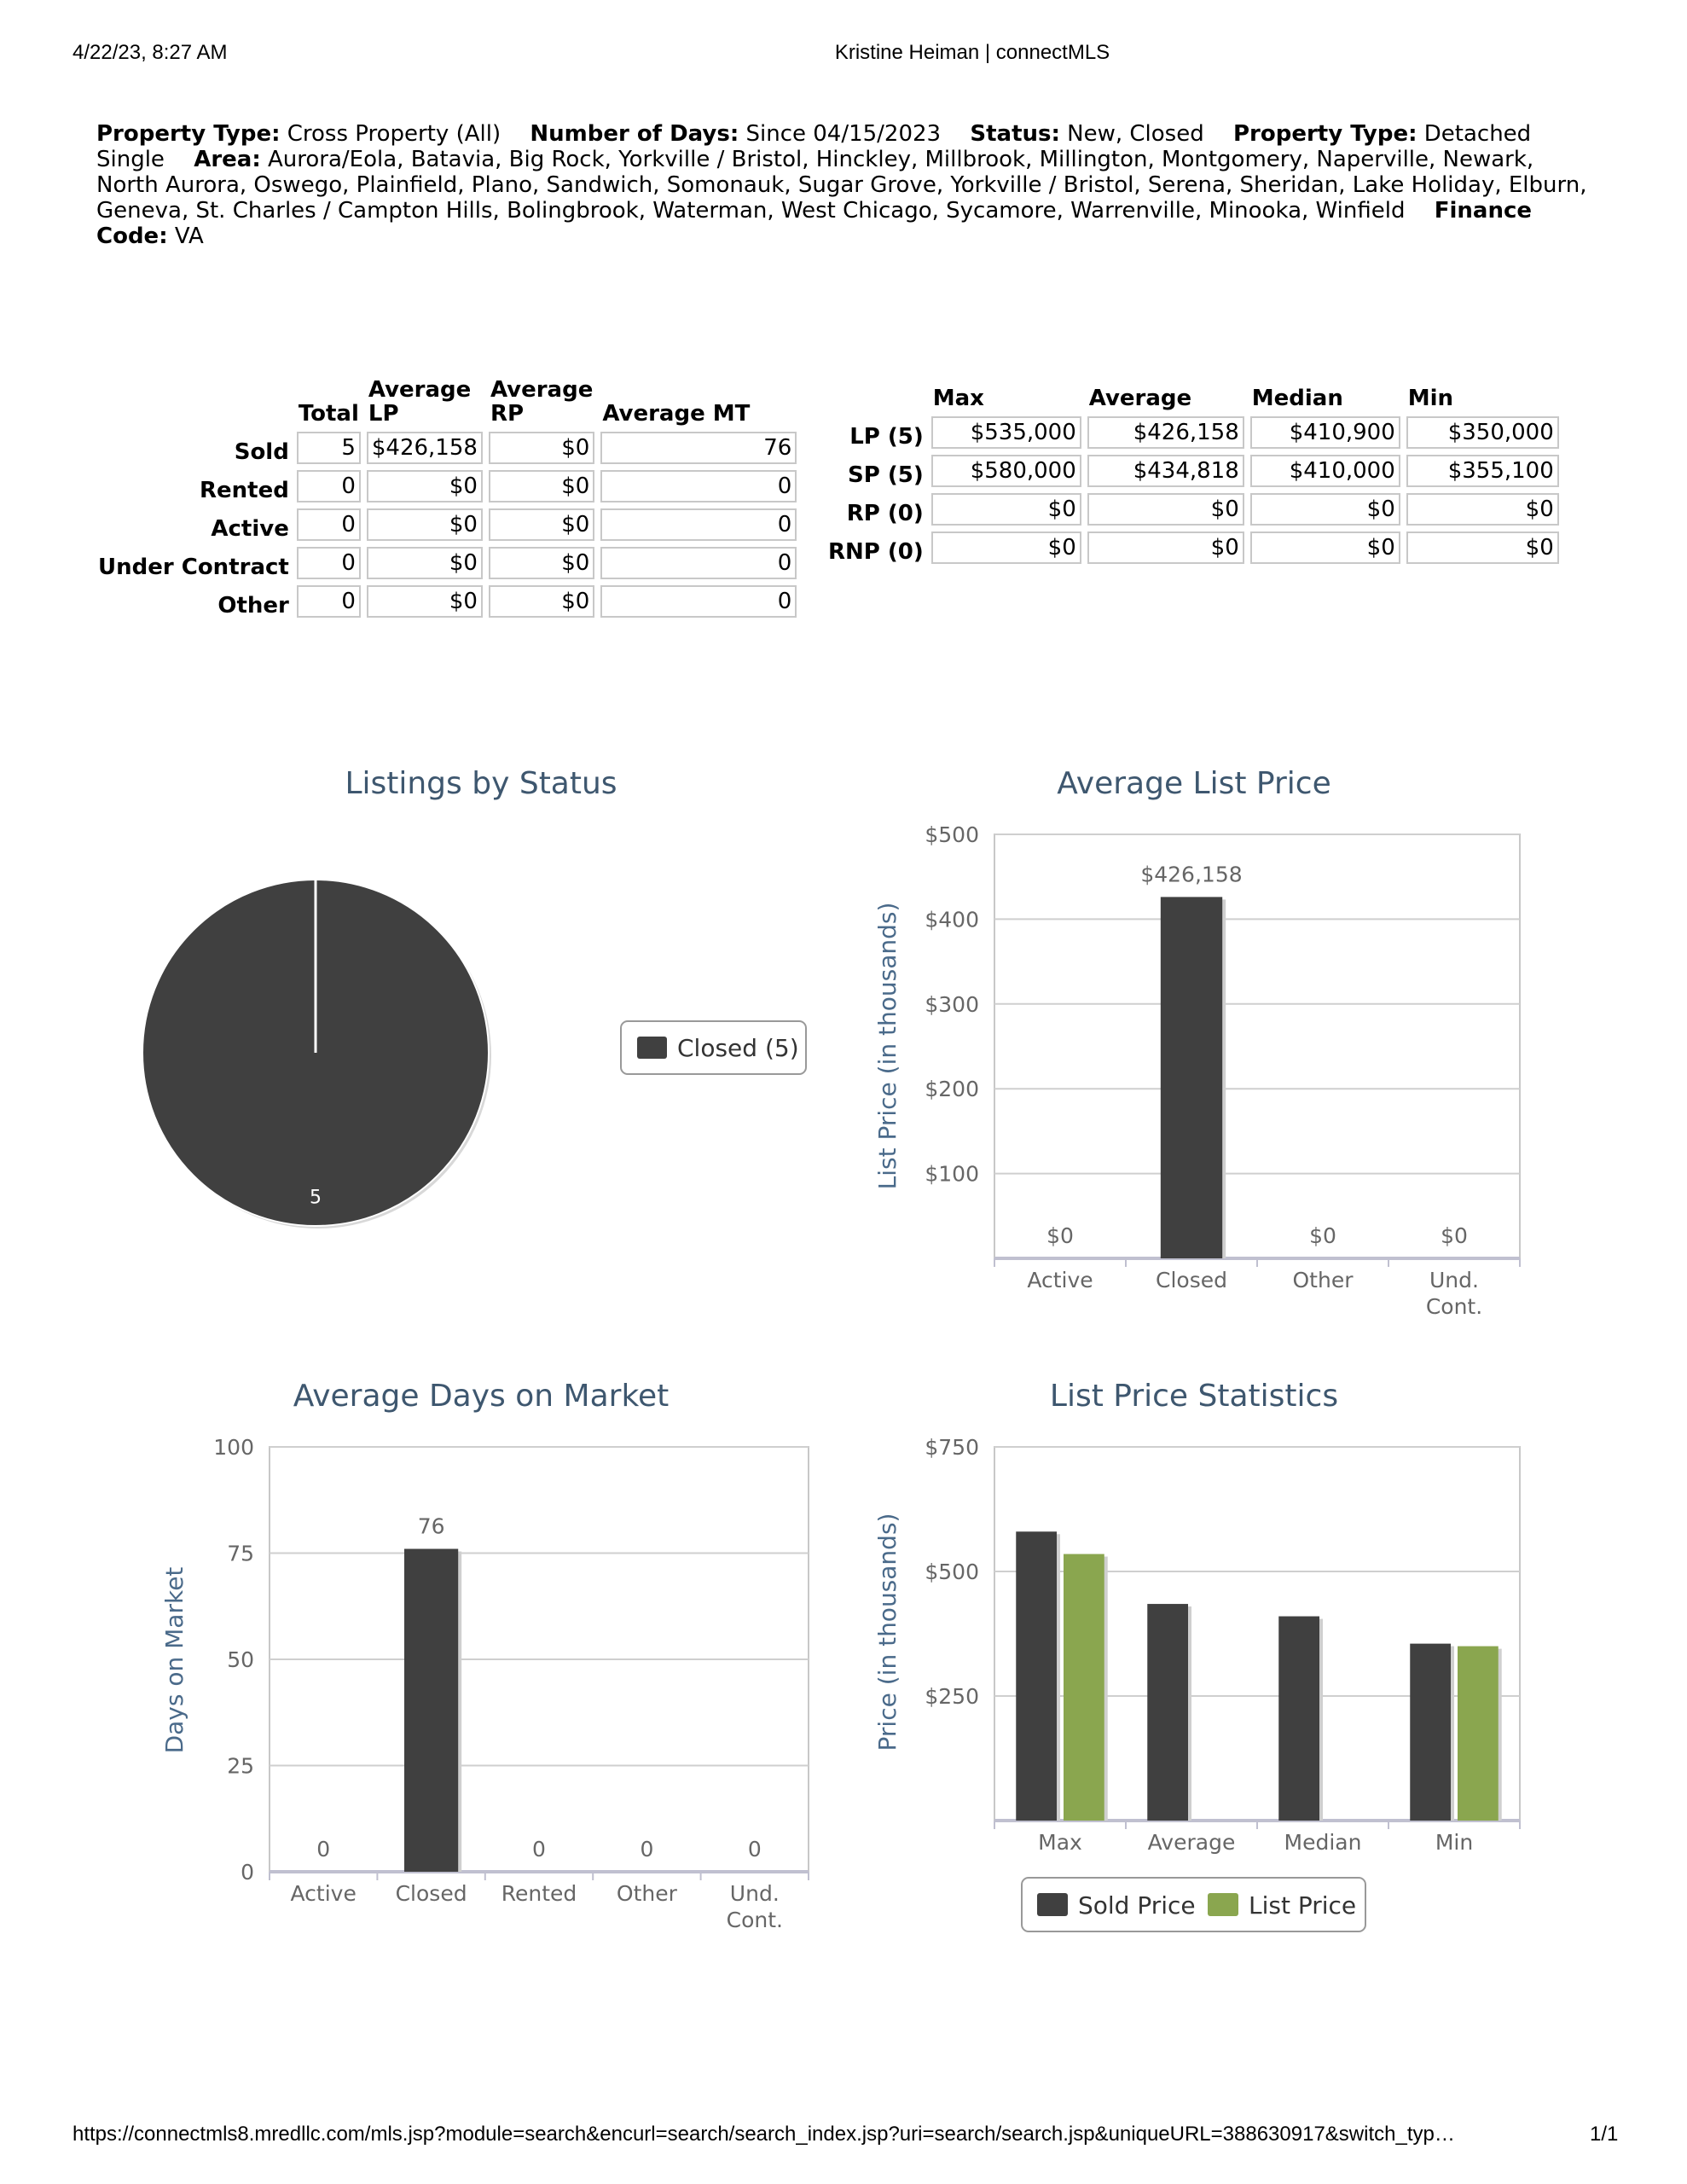 The image size is (1687, 2184). I want to click on table-row: SP (5) $580,000 $434,818 $410,000 $355,100, so click(1193, 471).